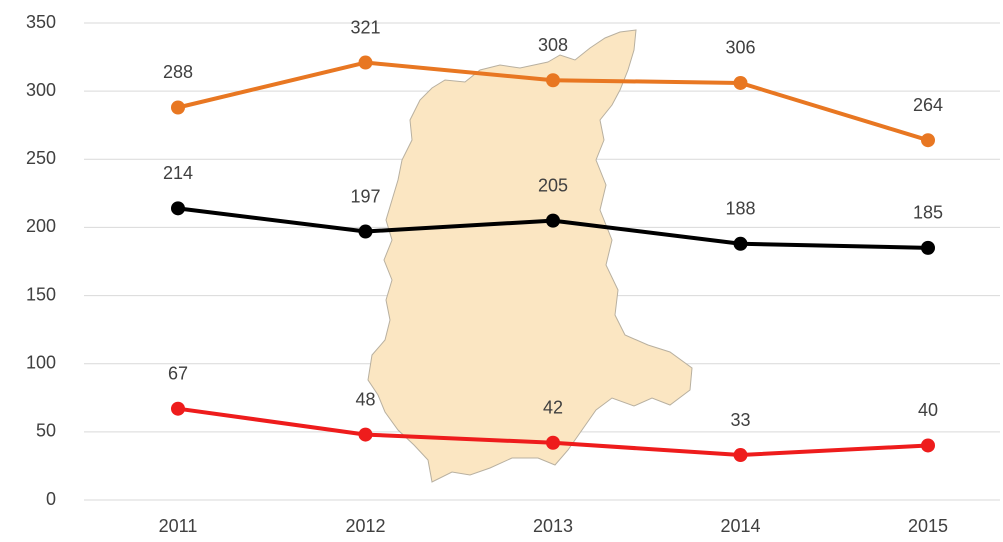  I want to click on y-tick-label: 150, so click(41, 294).